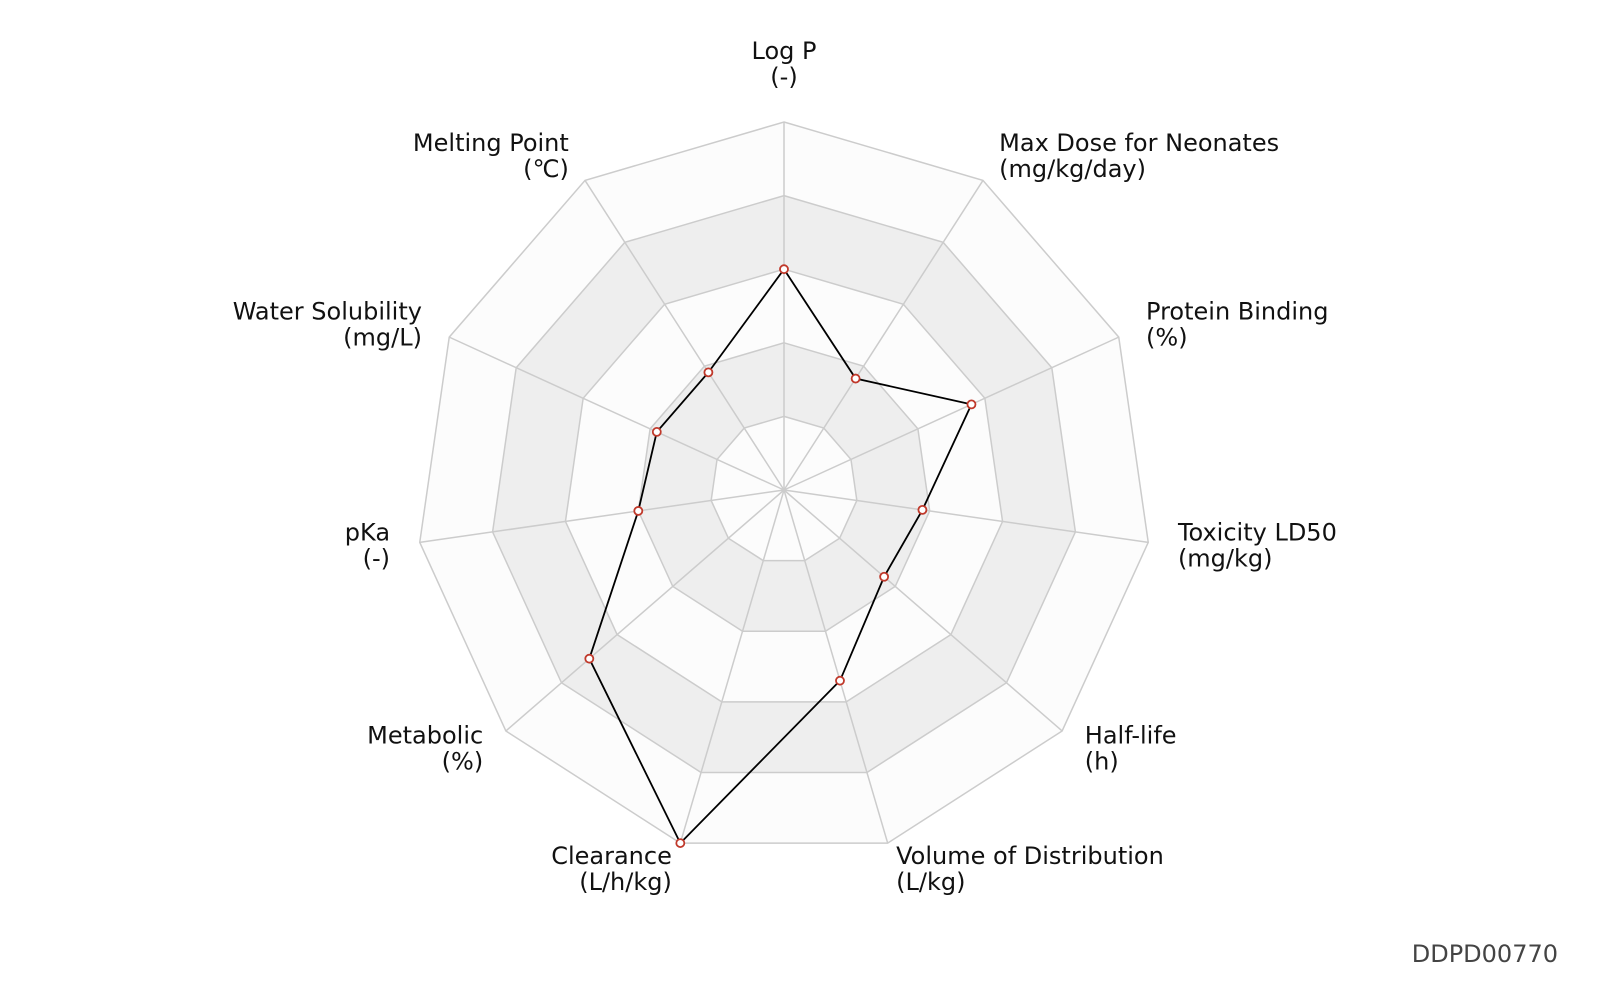 The height and width of the screenshot is (1000, 1600). I want to click on axis-label: Protein Binding, so click(1237, 311).